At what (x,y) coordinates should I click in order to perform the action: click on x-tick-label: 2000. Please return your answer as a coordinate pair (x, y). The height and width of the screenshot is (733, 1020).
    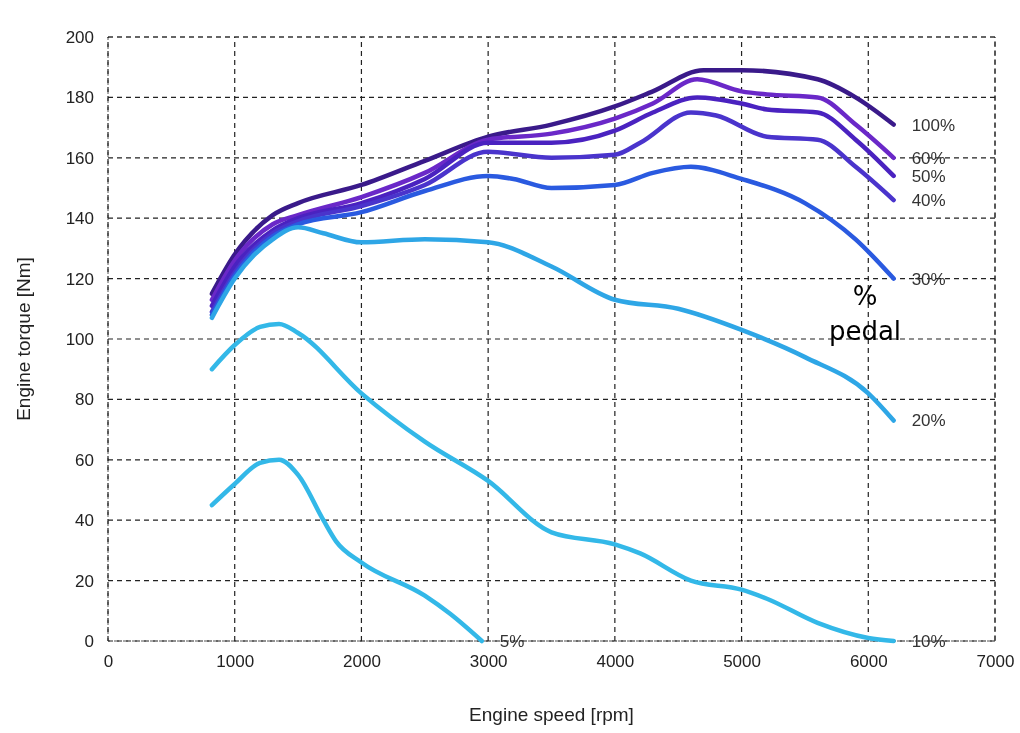
    Looking at the image, I should click on (362, 662).